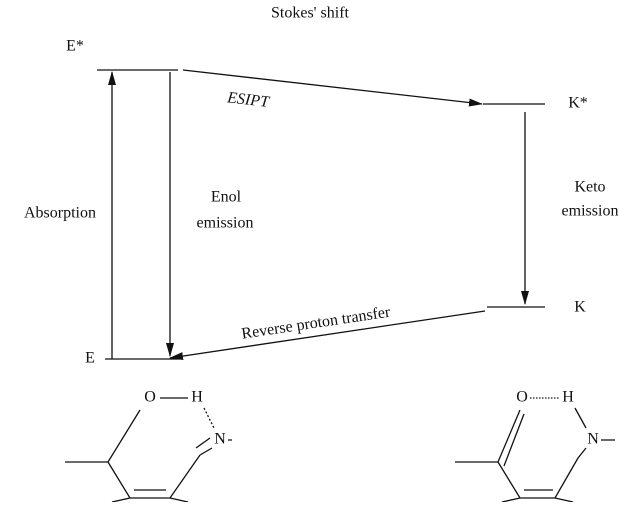  I want to click on level-label: E, so click(90, 358).